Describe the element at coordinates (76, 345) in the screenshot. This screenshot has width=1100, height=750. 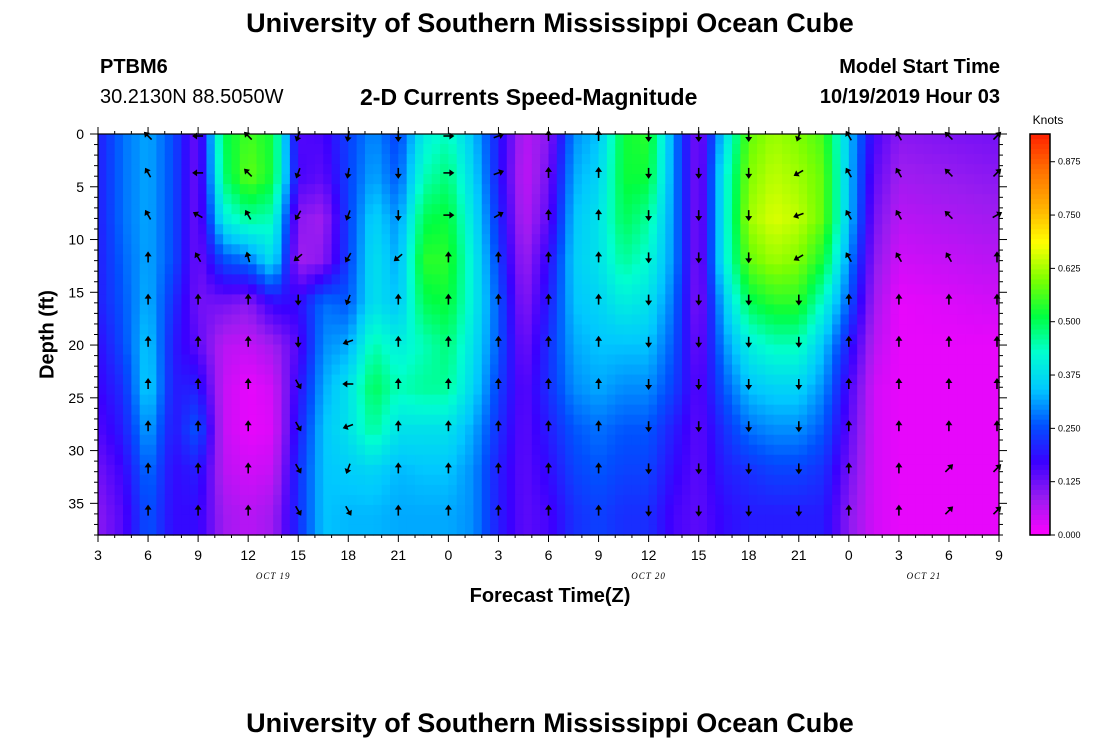
I see `y-tick-label: 20` at that location.